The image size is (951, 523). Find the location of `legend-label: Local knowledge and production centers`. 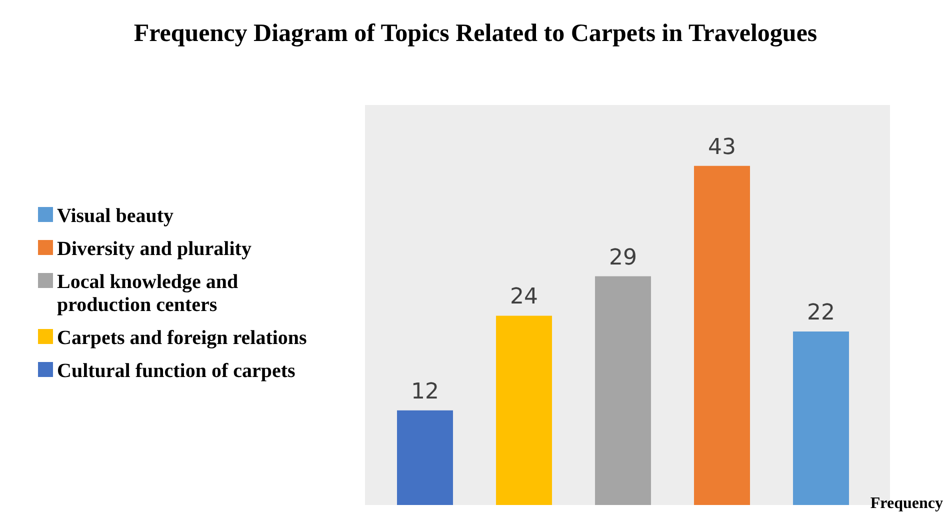

legend-label: Local knowledge and production centers is located at coordinates (148, 294).